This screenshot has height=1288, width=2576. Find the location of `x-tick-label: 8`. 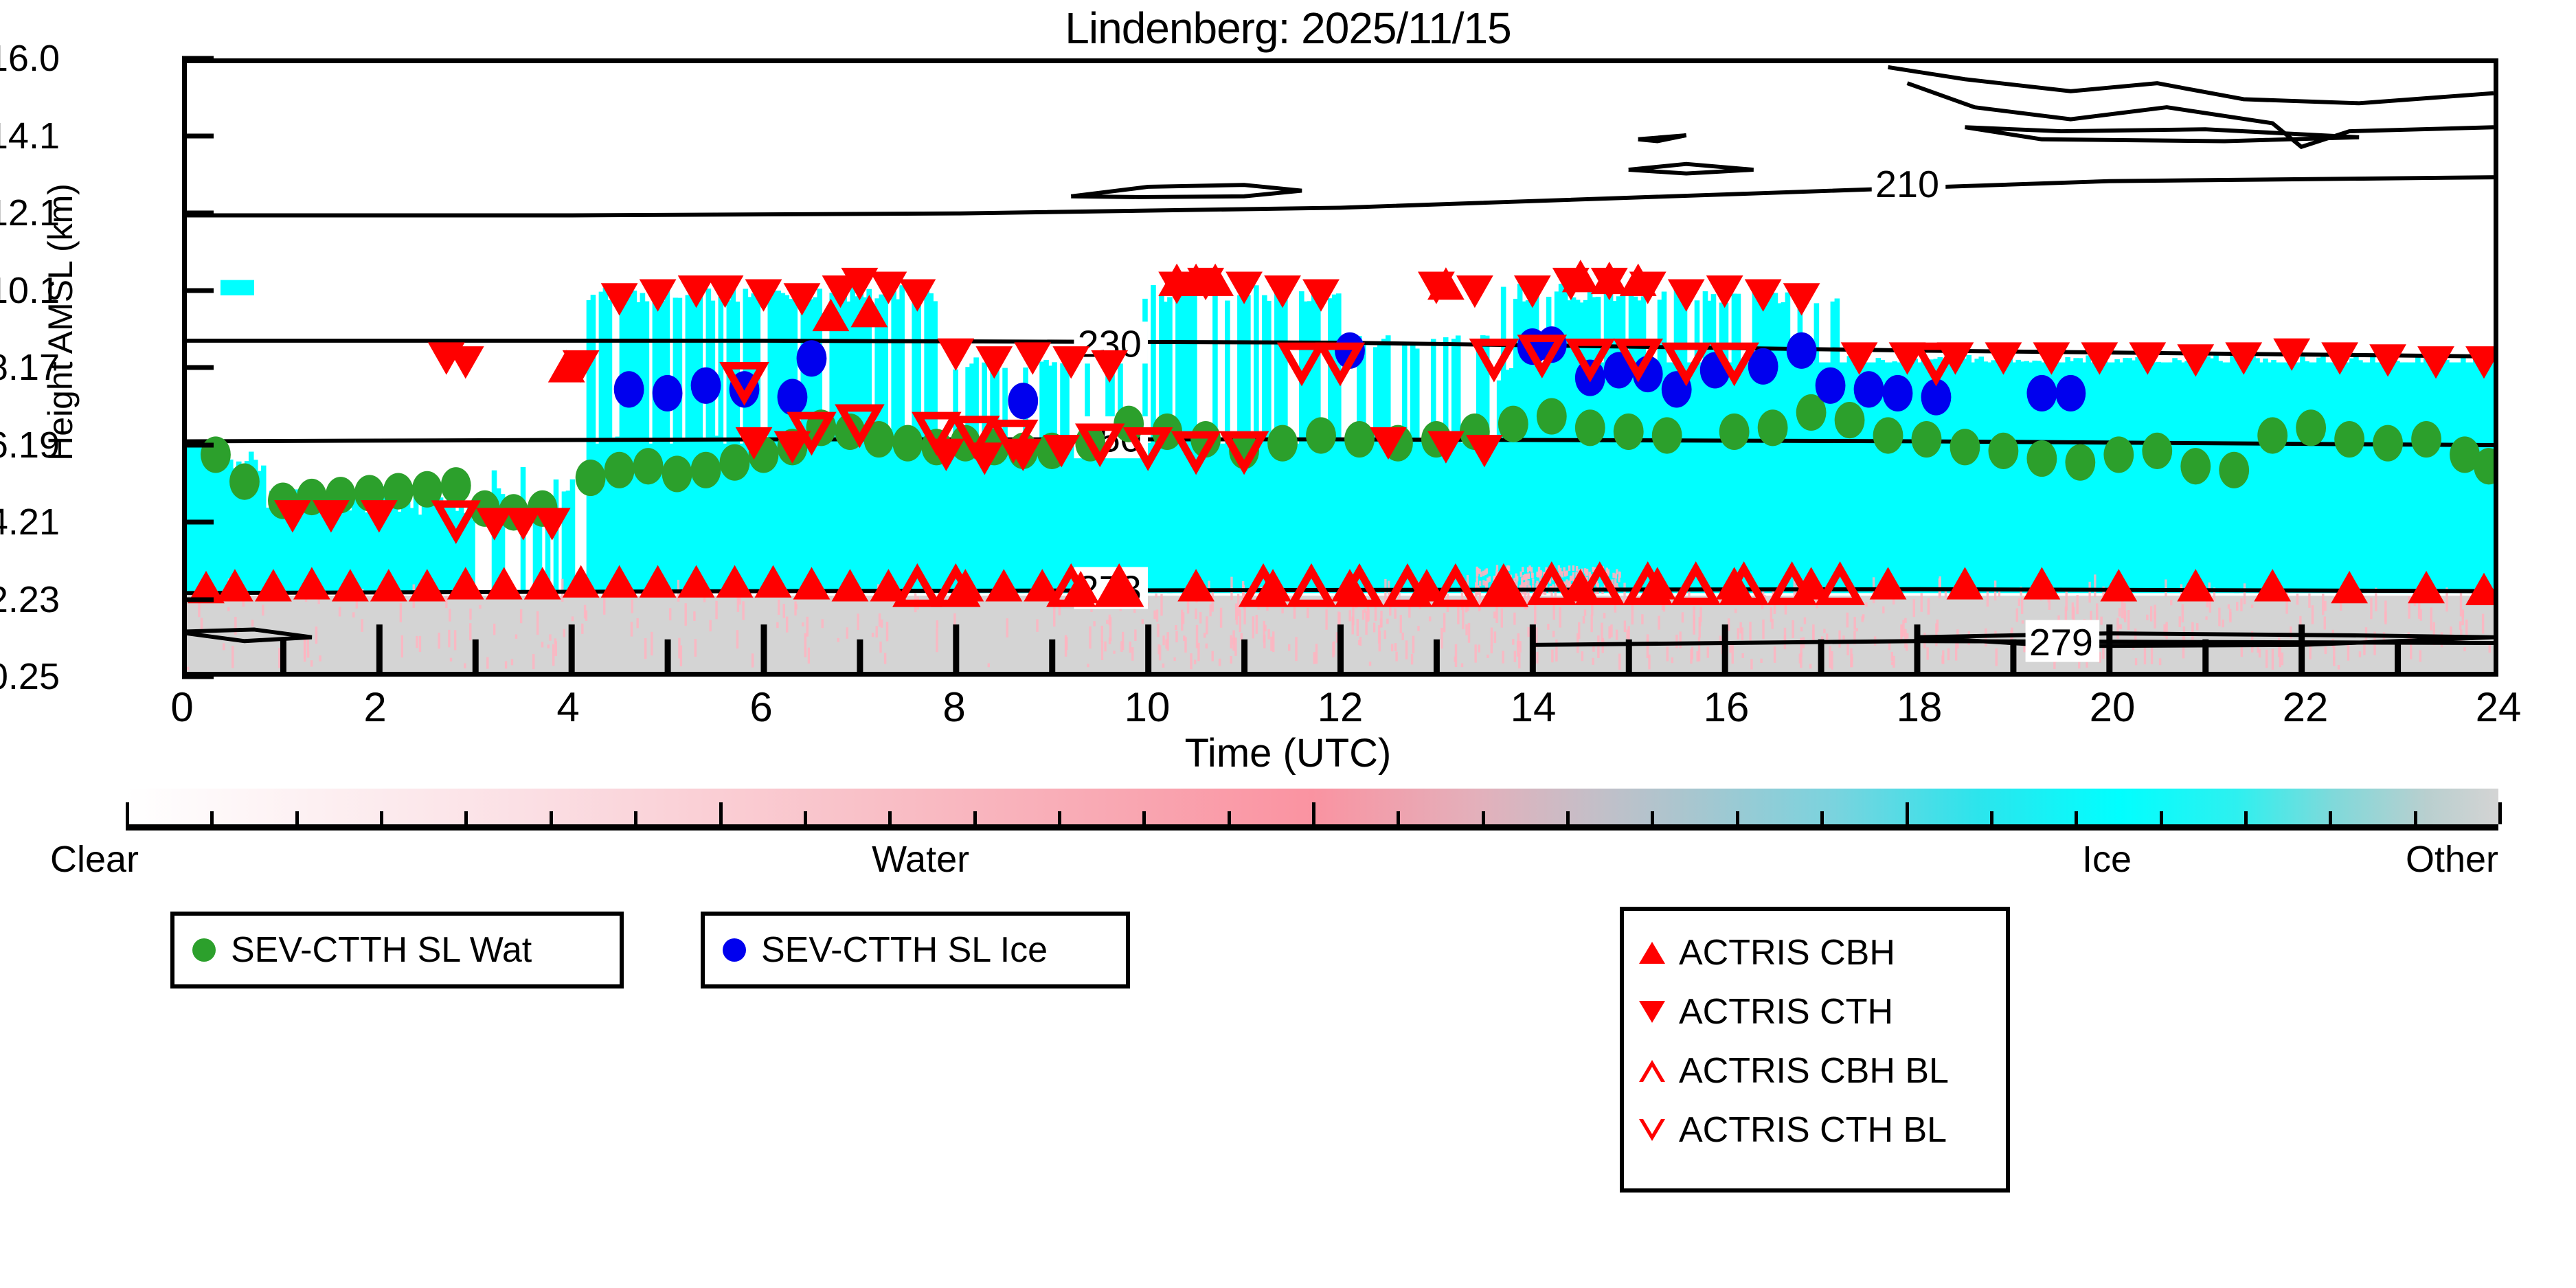

x-tick-label: 8 is located at coordinates (954, 707).